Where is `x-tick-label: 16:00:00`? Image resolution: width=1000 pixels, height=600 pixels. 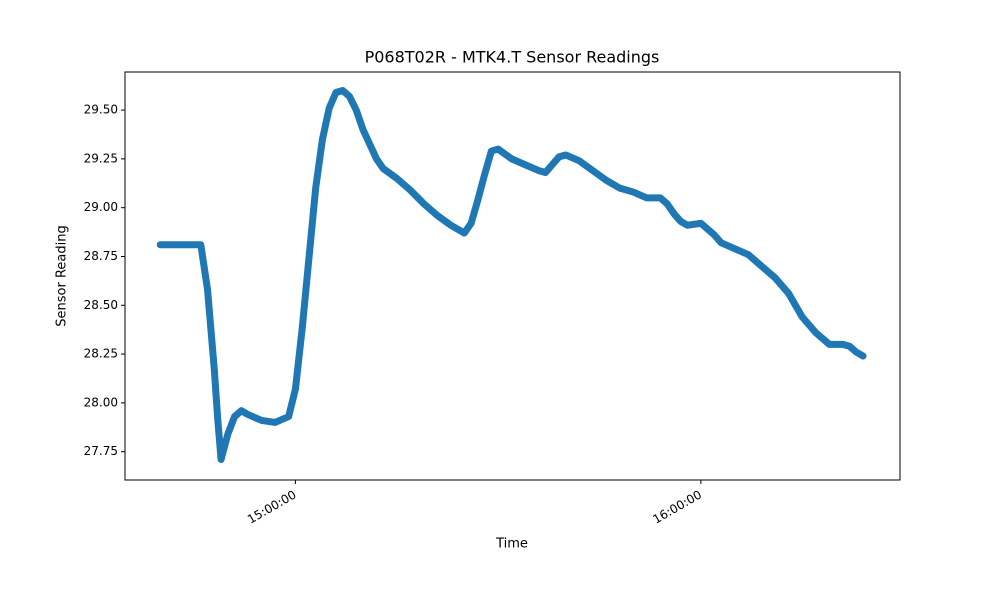 x-tick-label: 16:00:00 is located at coordinates (677, 507).